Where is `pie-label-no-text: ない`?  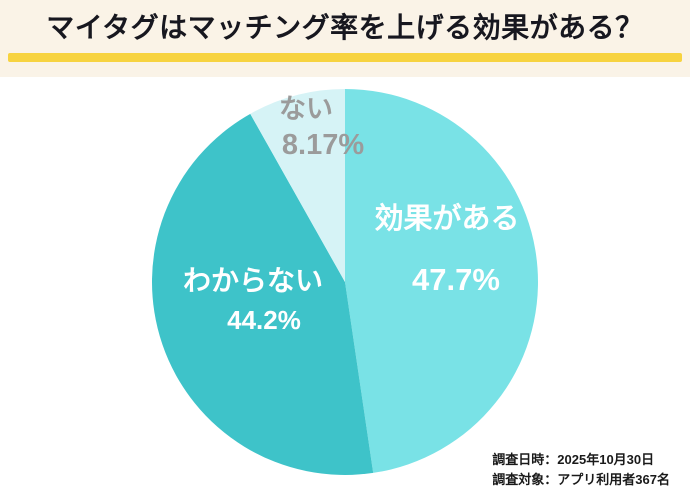 pie-label-no-text: ない is located at coordinates (305, 109).